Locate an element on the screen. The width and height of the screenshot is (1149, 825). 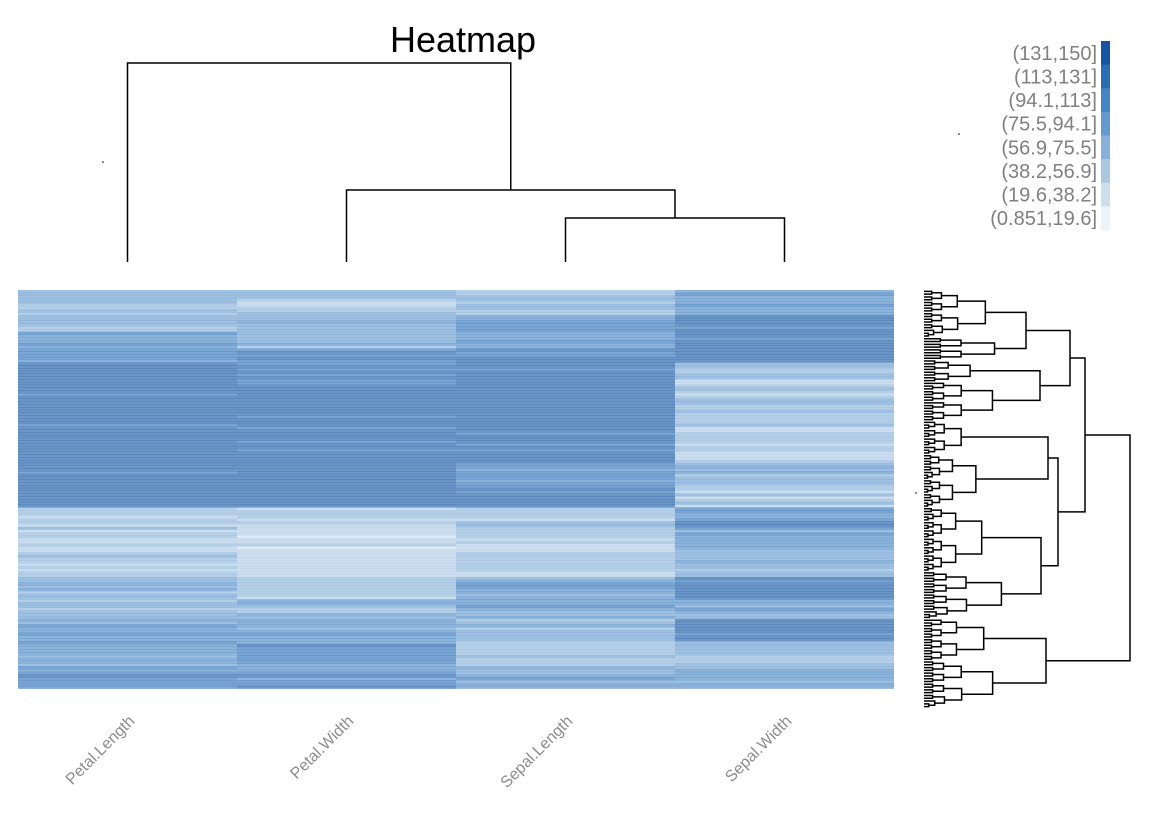
column-dendrogram is located at coordinates (456, 162).